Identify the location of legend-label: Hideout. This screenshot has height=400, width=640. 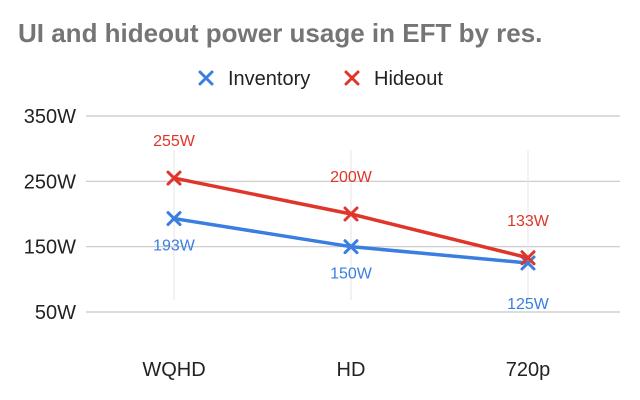
(408, 79).